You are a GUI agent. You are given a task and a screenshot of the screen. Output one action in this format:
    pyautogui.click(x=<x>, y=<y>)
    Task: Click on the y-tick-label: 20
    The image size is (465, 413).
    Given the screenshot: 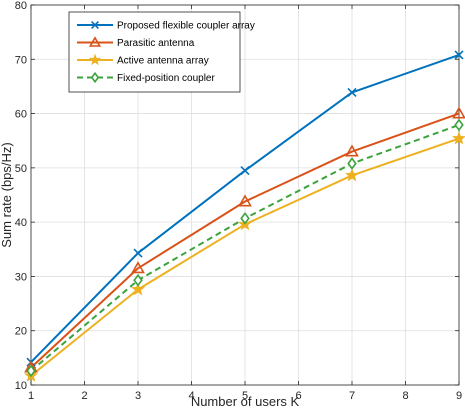 What is the action you would take?
    pyautogui.click(x=21, y=332)
    